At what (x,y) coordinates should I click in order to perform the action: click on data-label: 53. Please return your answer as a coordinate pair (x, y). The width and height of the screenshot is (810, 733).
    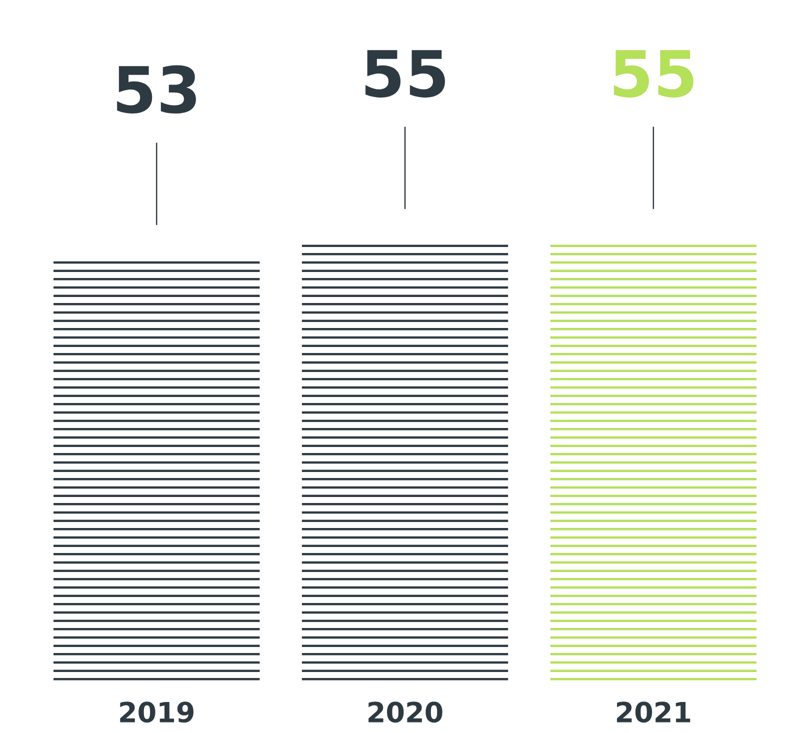
    Looking at the image, I should click on (156, 89).